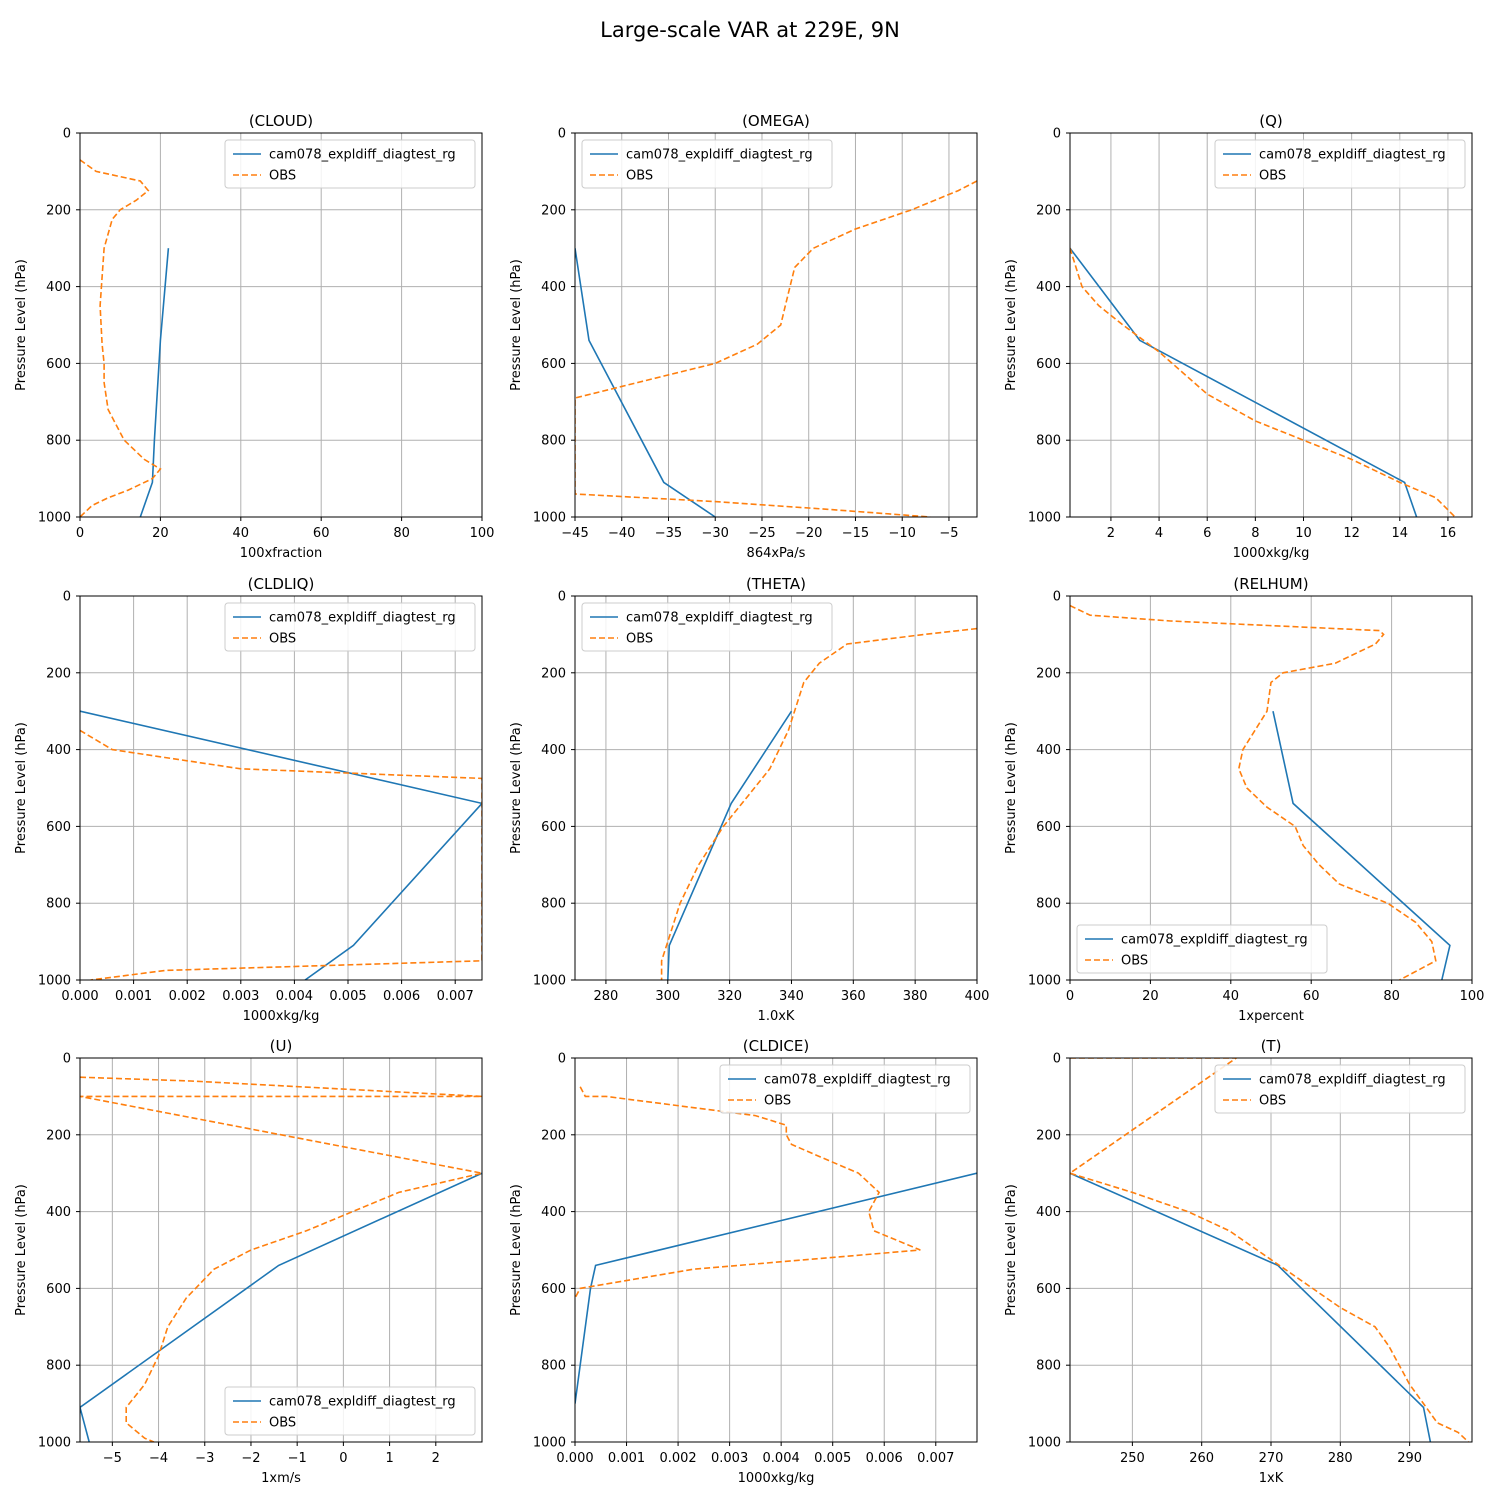 Image resolution: width=1500 pixels, height=1500 pixels. I want to click on x-tick-label: 0.007, so click(935, 1458).